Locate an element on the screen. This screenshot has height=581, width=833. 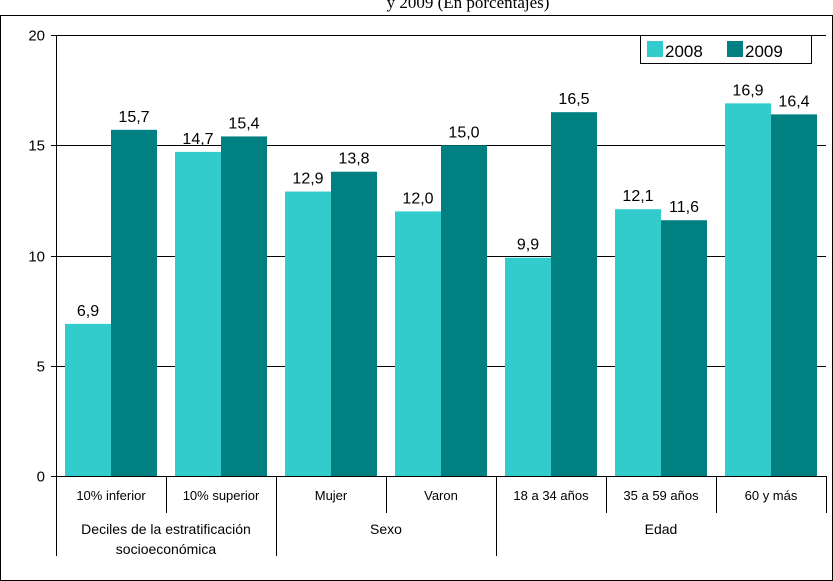
data-label: 12,1 is located at coordinates (637, 196).